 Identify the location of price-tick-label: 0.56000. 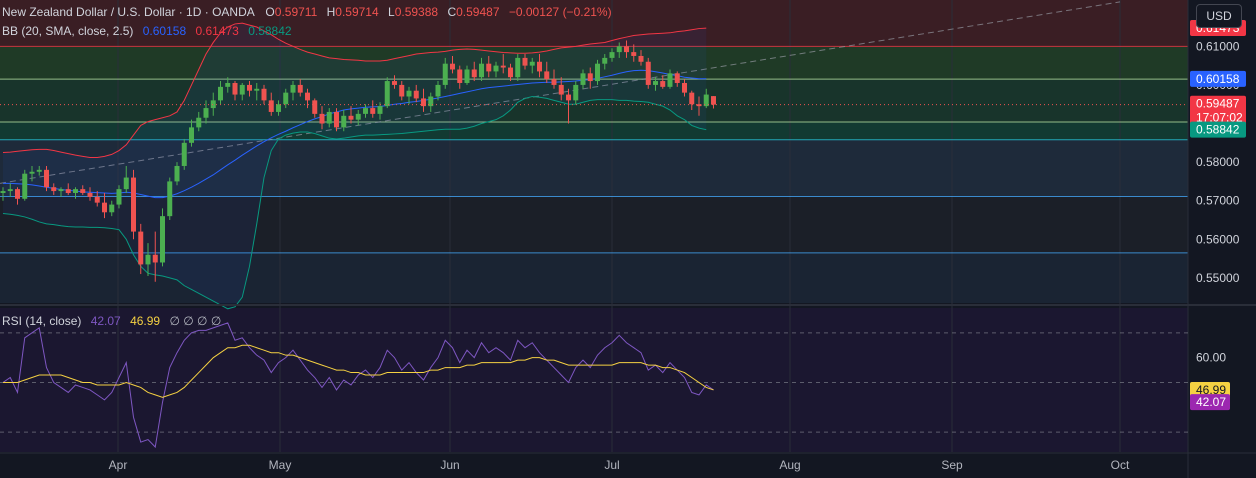
(1218, 239).